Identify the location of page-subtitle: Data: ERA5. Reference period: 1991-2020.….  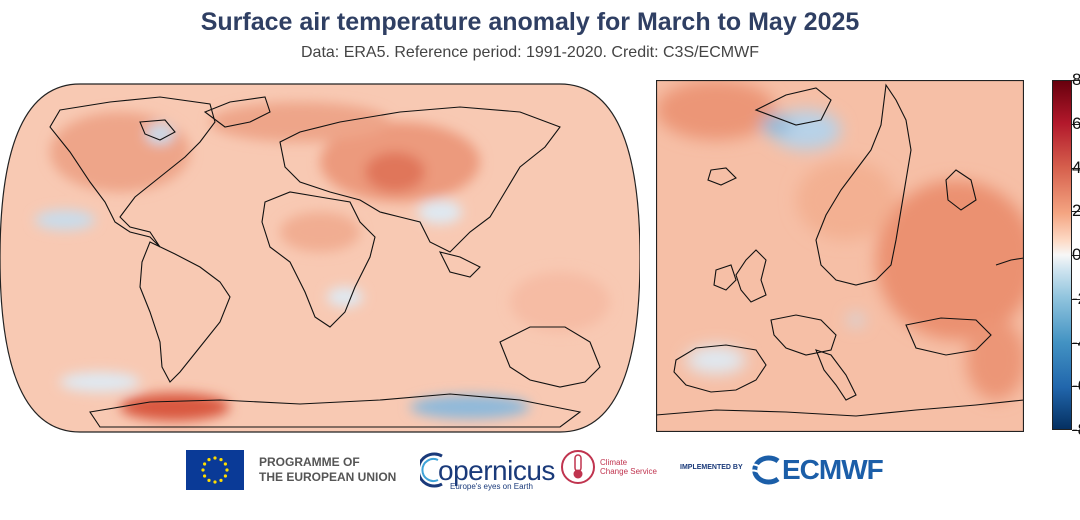
(530, 52).